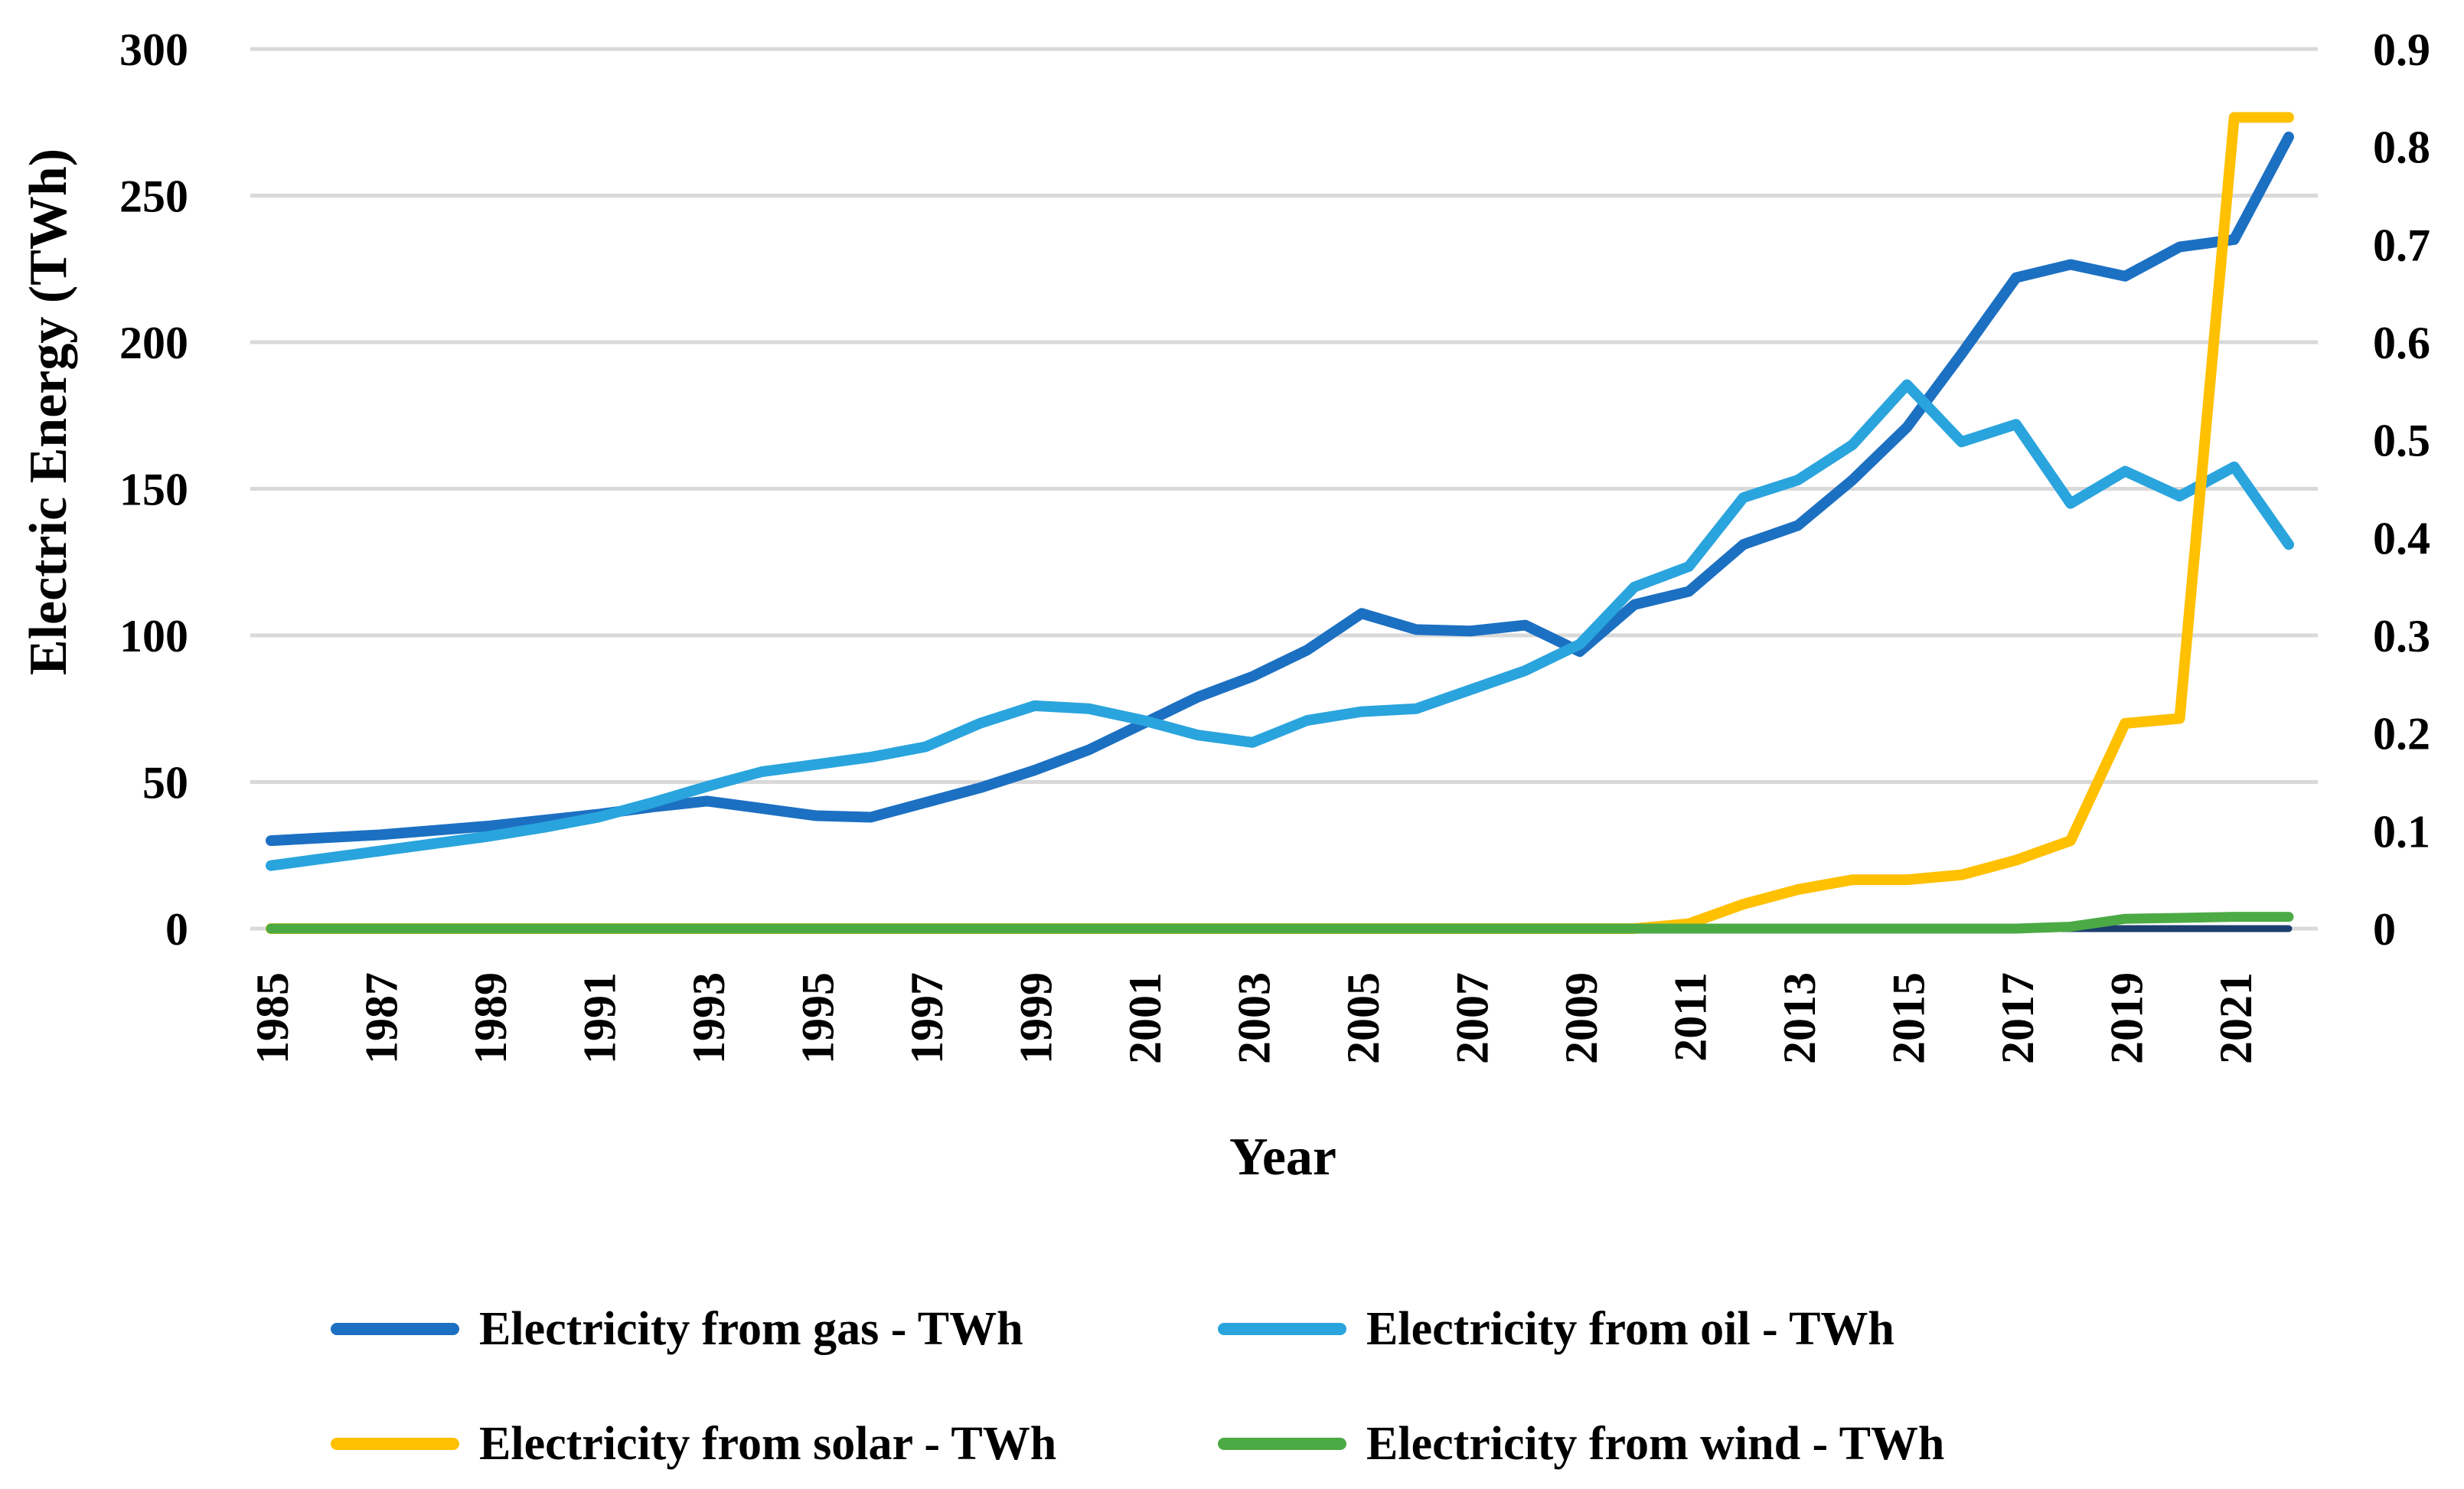  What do you see at coordinates (1581, 1018) in the screenshot?
I see `x-tick-label: 2009` at bounding box center [1581, 1018].